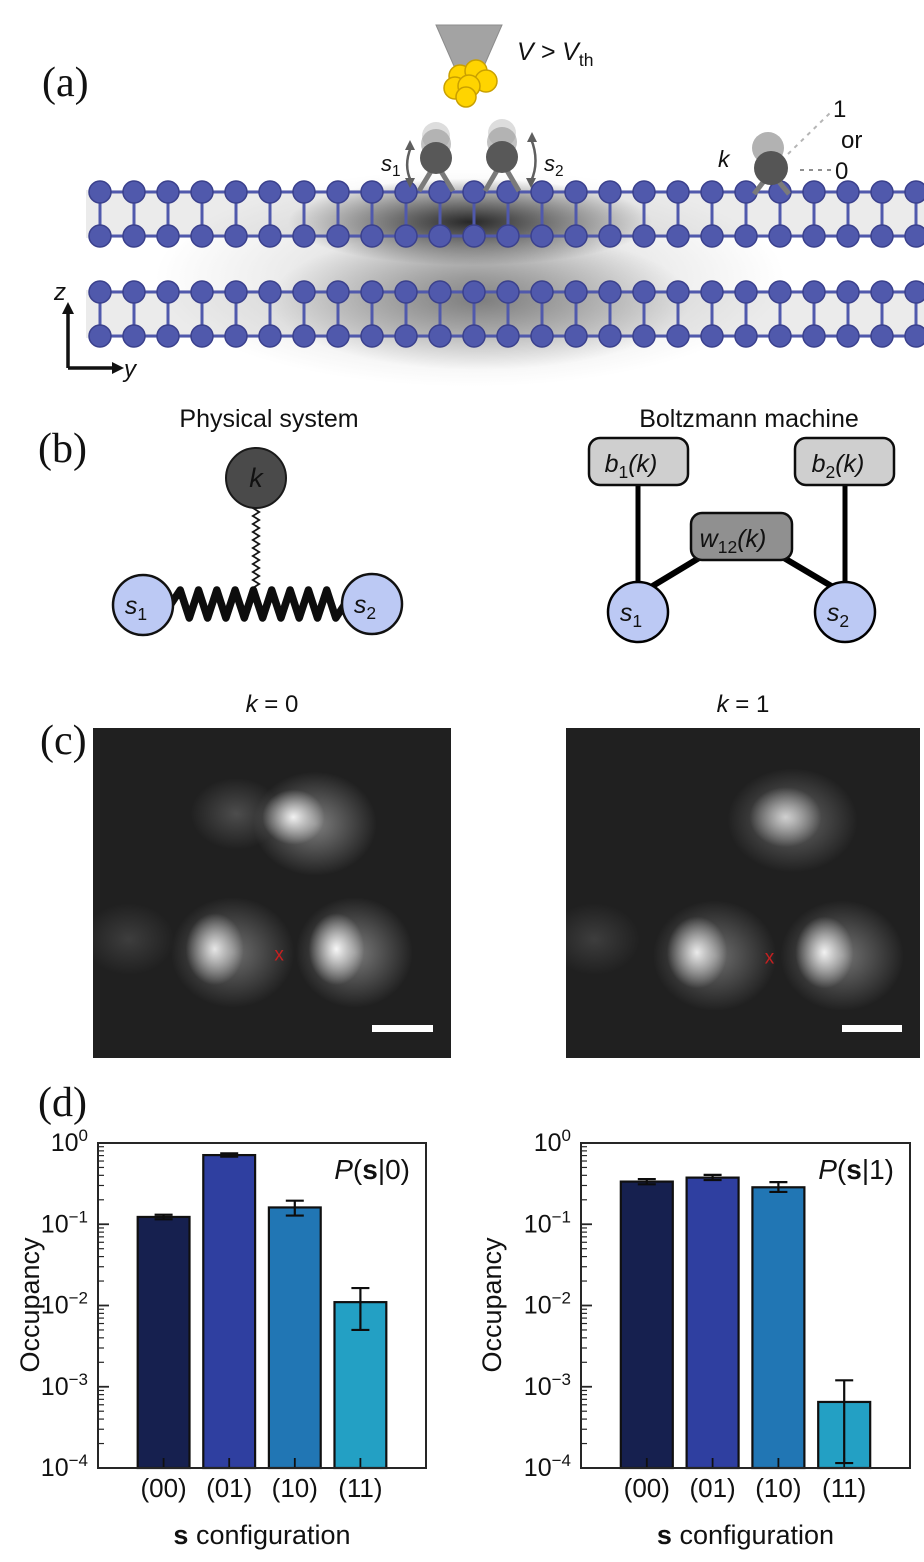 This screenshot has width=924, height=1562. Describe the element at coordinates (506, 264) in the screenshot. I see `atom-lattice` at that location.